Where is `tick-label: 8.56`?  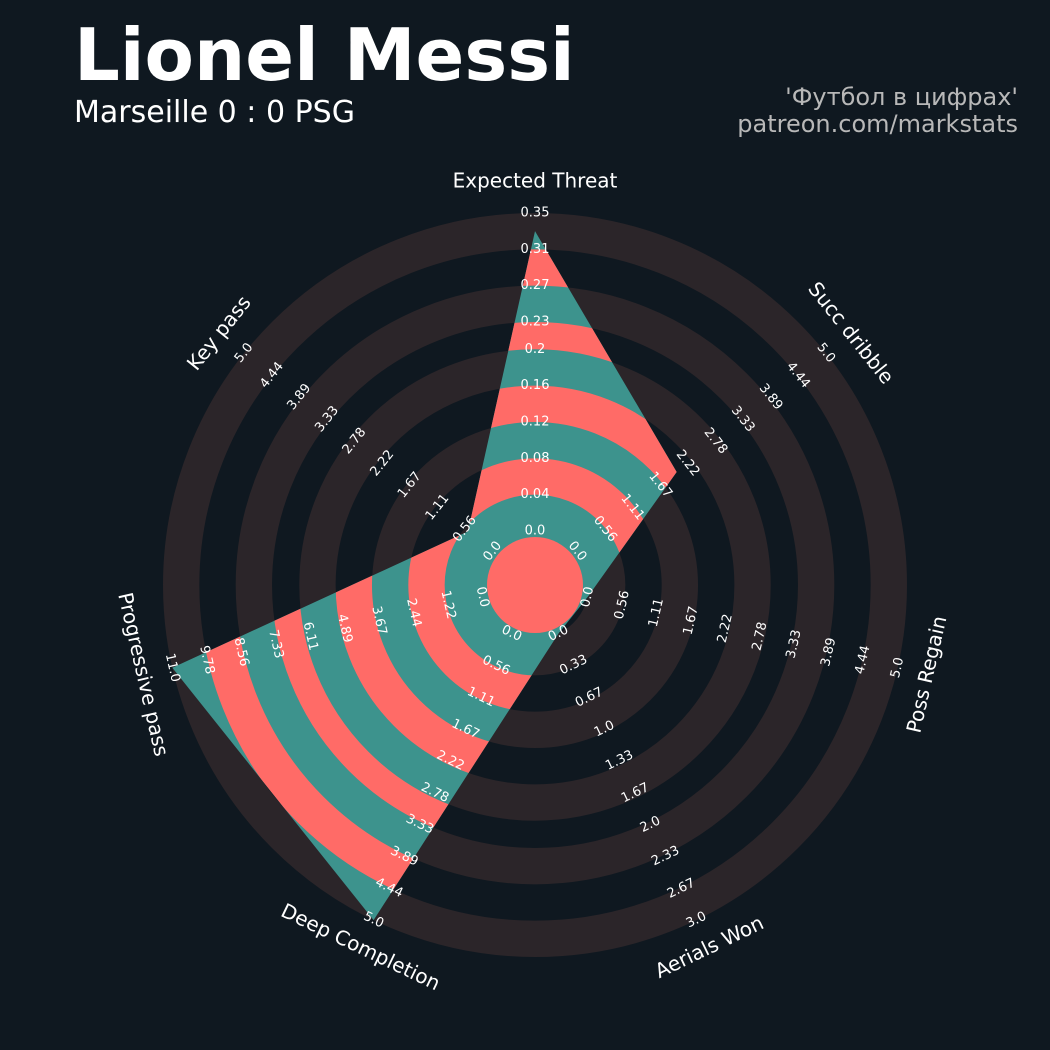 tick-label: 8.56 is located at coordinates (241, 652).